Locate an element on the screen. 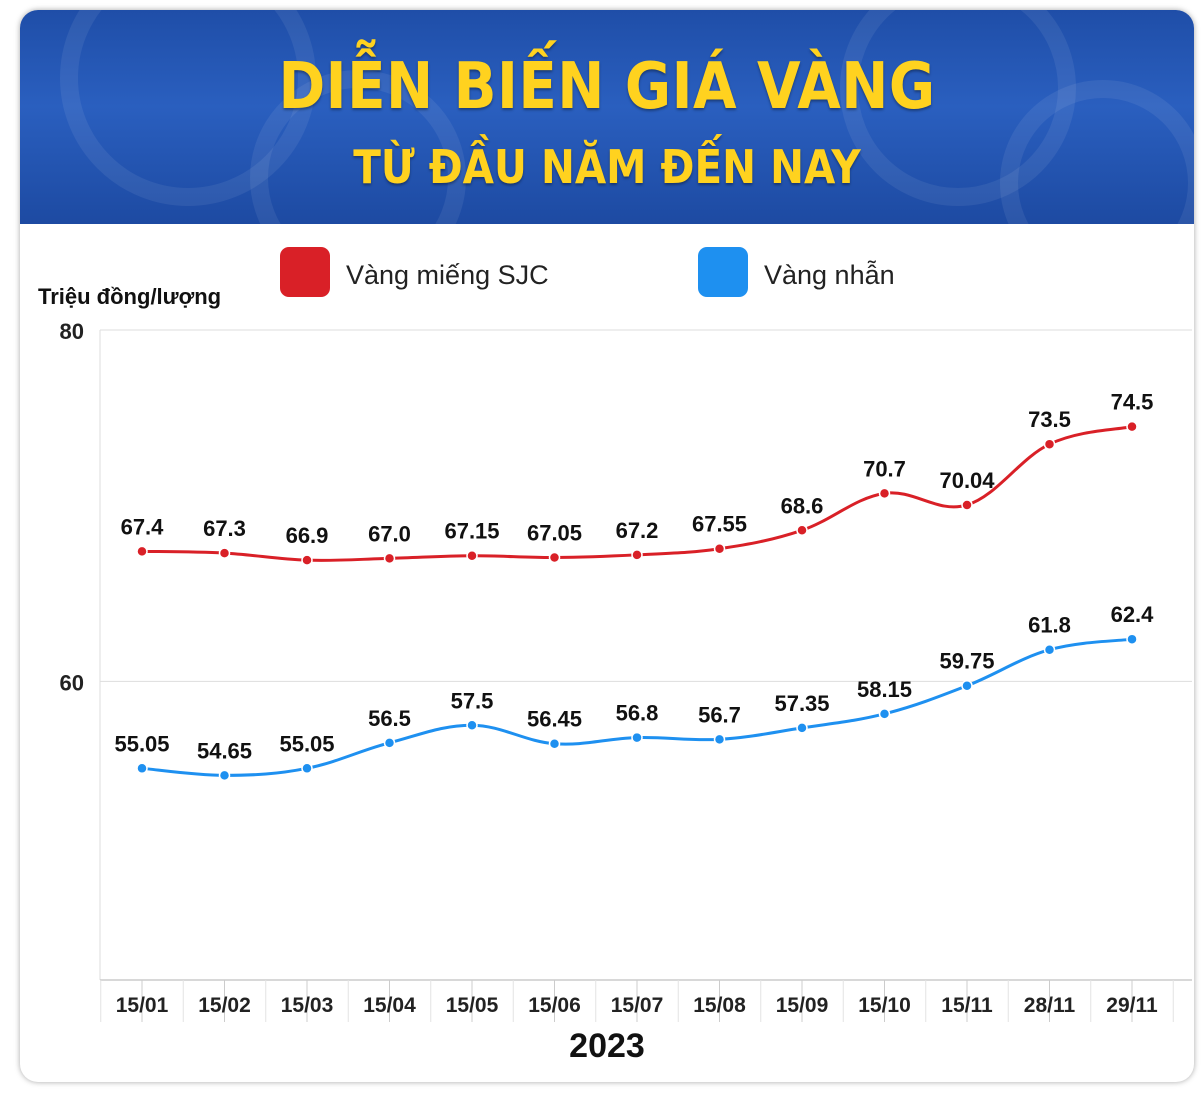 Image resolution: width=1204 pixels, height=1100 pixels. data-label: 70.7 is located at coordinates (884, 468).